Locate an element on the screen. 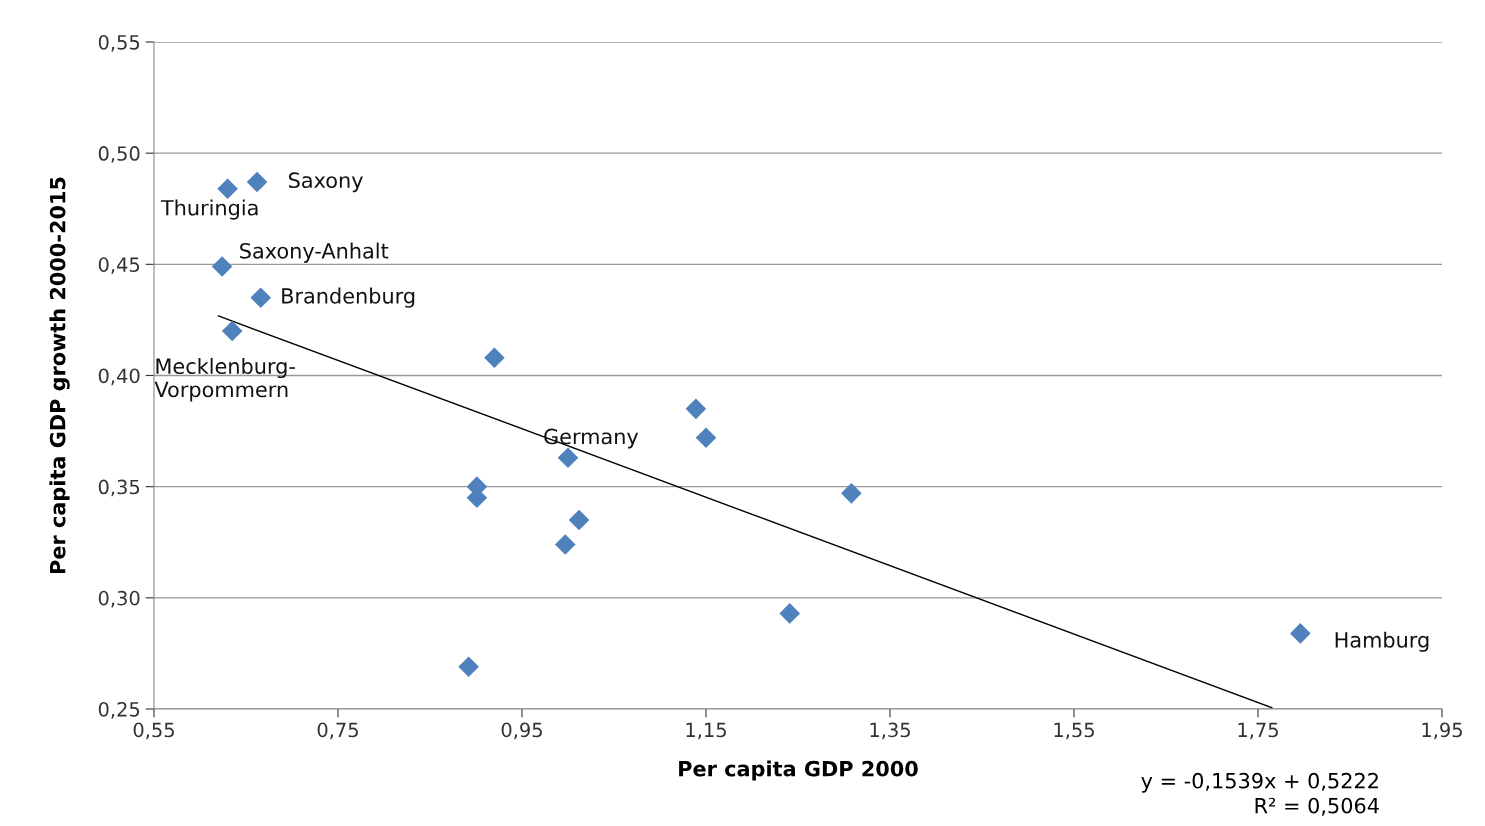 The width and height of the screenshot is (1485, 826). y-tick-label: 0,40 is located at coordinates (119, 377).